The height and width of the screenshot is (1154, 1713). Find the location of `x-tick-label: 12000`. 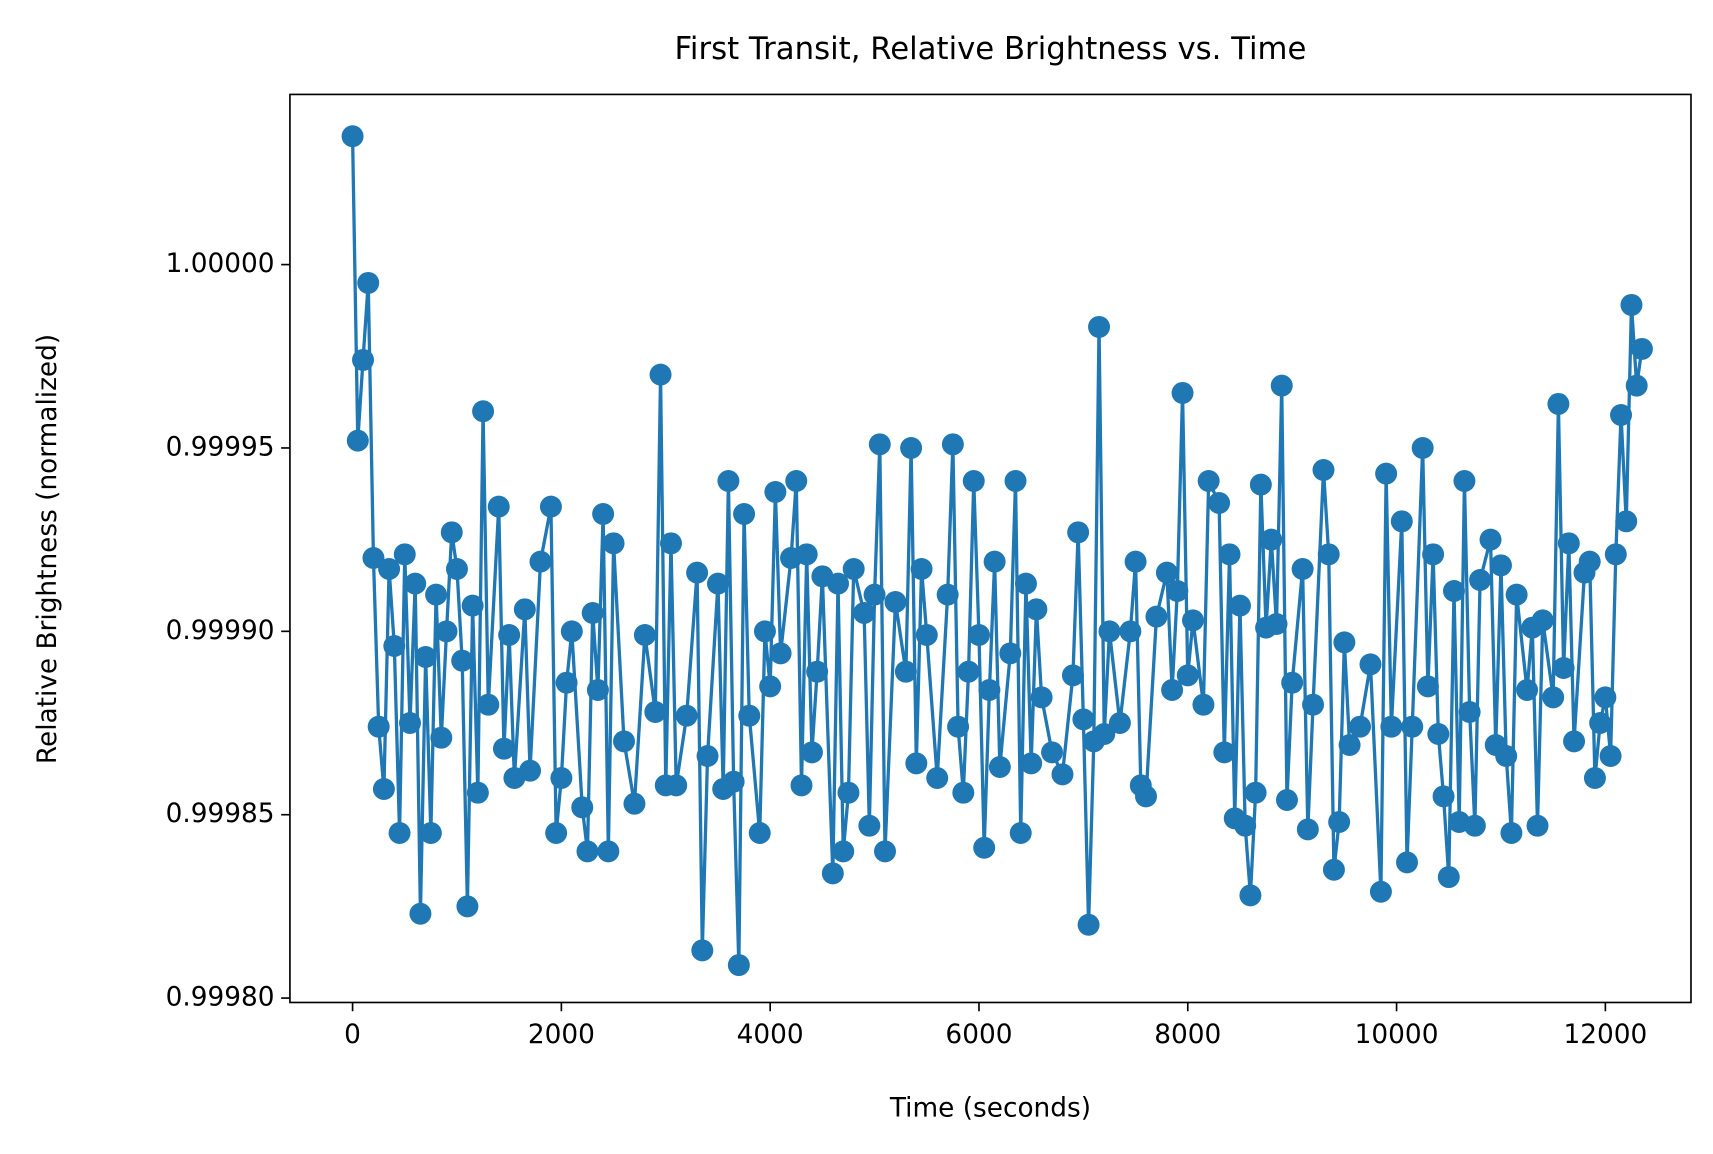

x-tick-label: 12000 is located at coordinates (1605, 1035).